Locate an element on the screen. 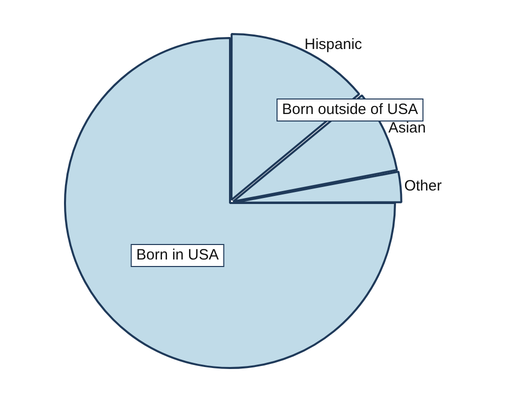 This screenshot has width=530, height=406. text: Born outside of USA is located at coordinates (350, 109).